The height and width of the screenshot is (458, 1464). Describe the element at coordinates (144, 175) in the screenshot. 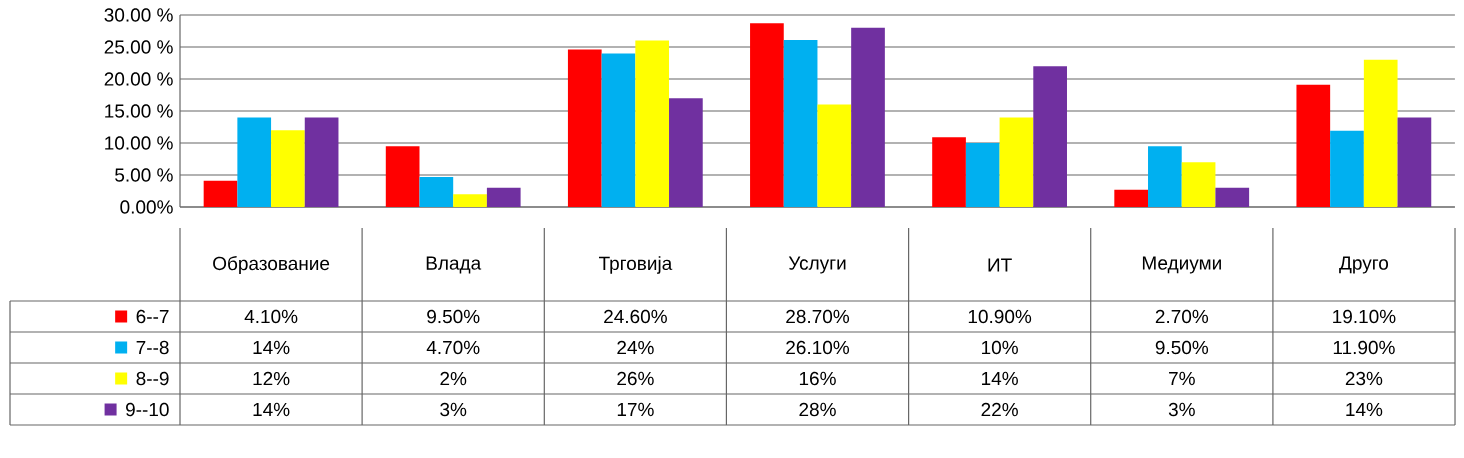

I see `y-tick-label: 5.00 %` at that location.